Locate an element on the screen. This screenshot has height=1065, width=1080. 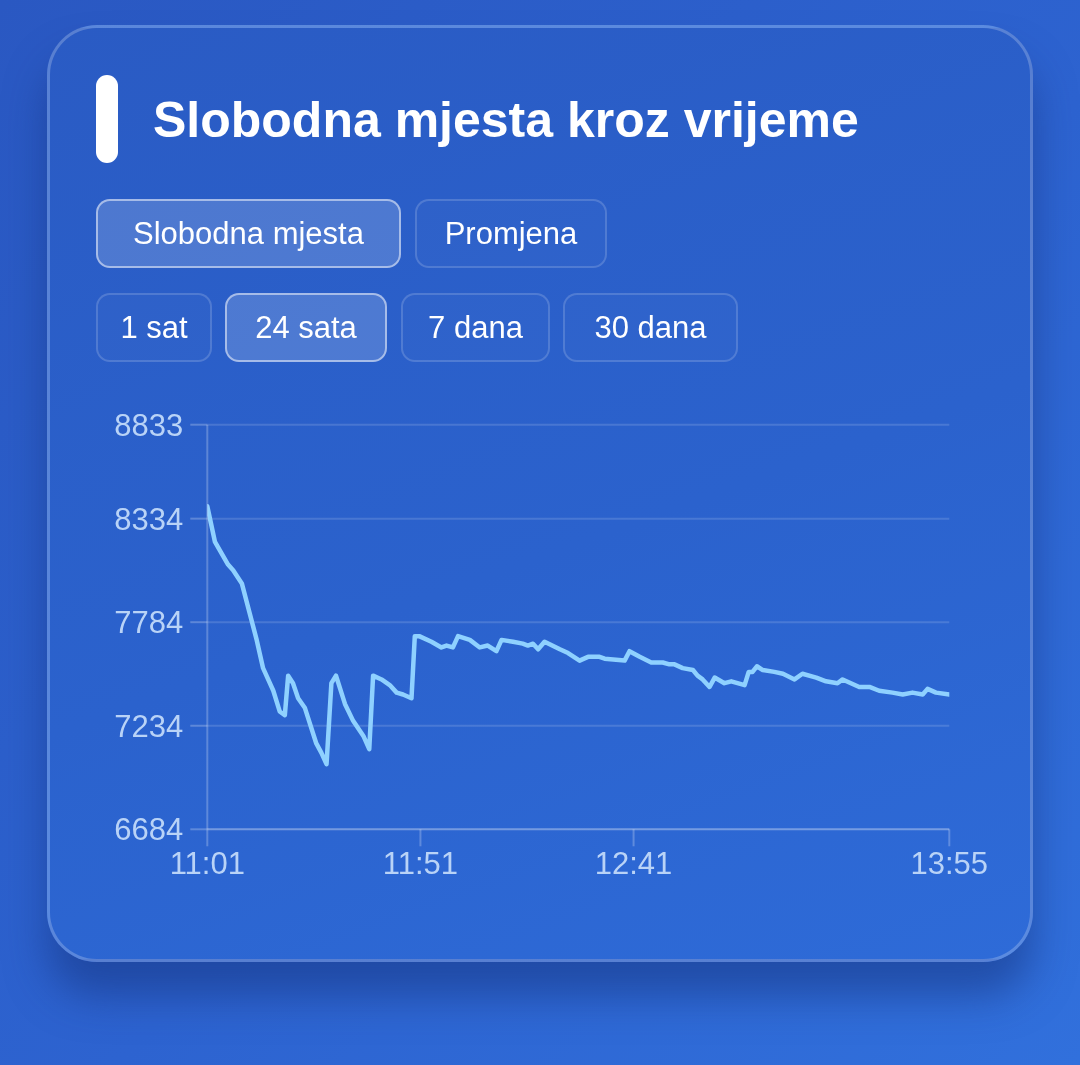
y-tick-label: 7234 is located at coordinates (149, 726).